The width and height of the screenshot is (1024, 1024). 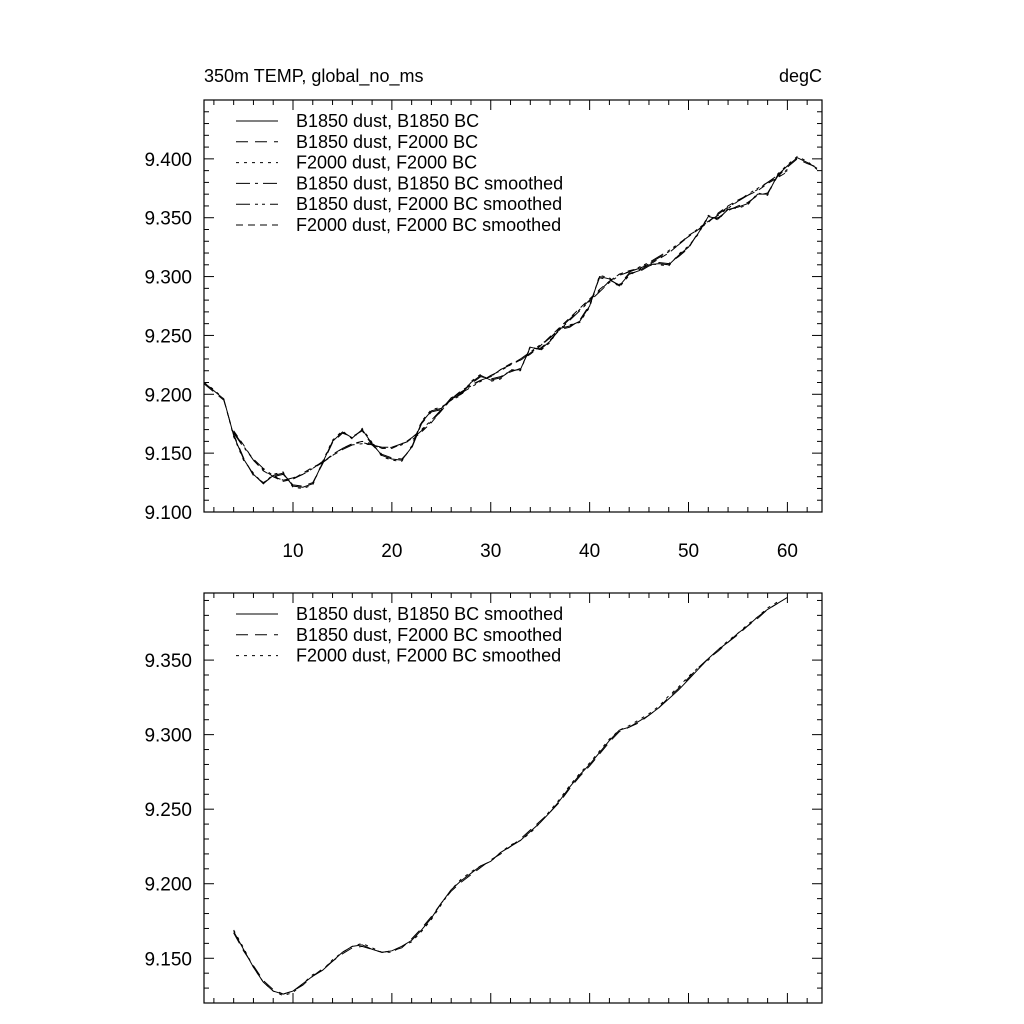 I want to click on x-tick-label: 60, so click(x=787, y=551).